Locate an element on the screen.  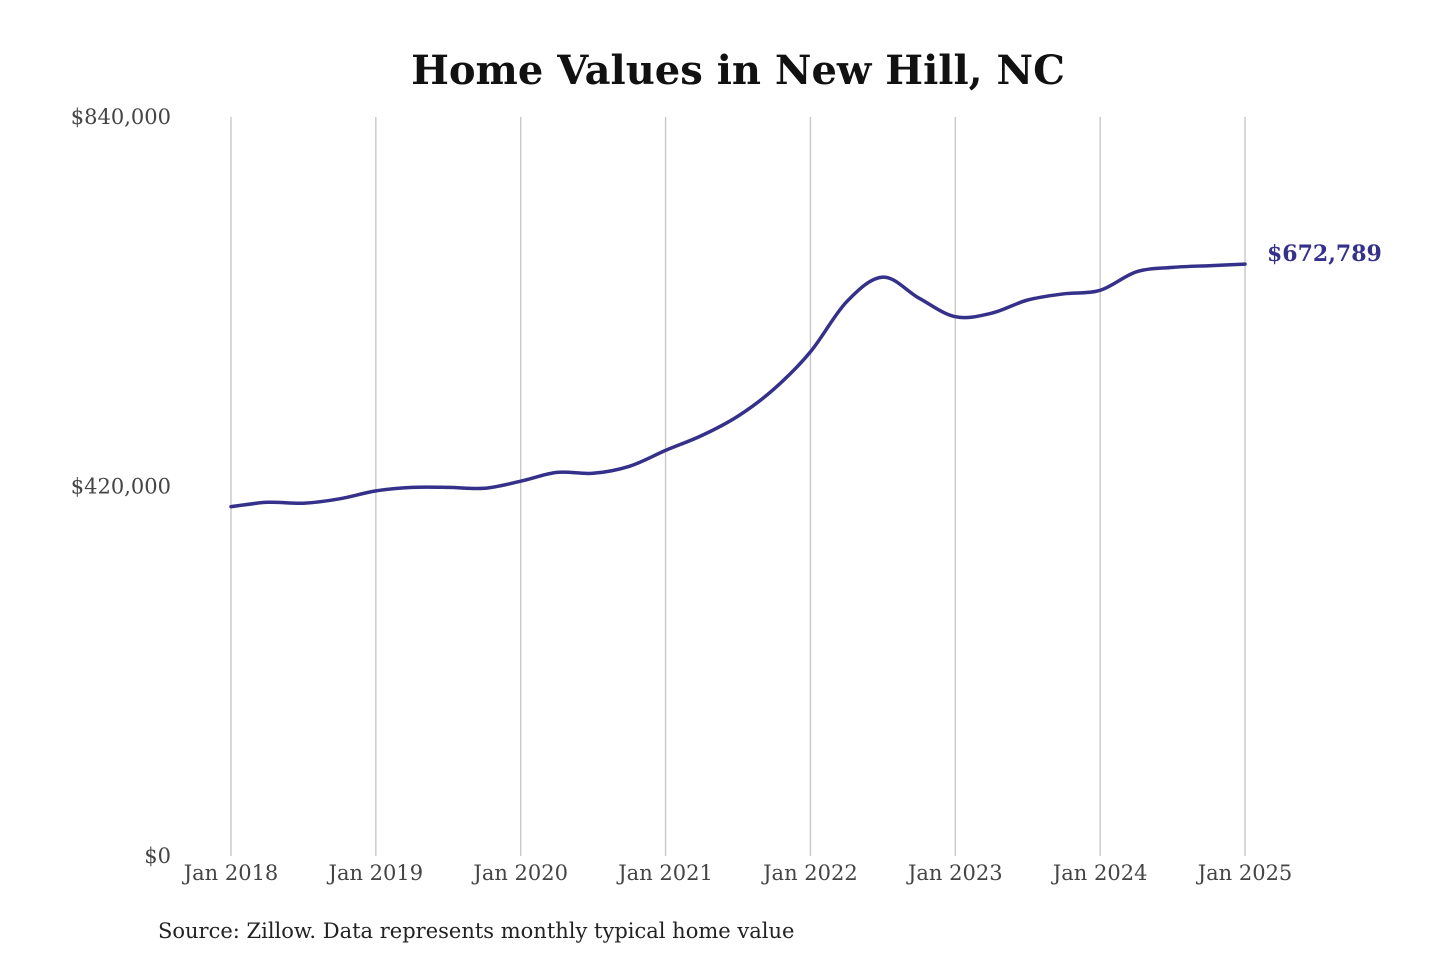
x-tick-label: Jan 2024 is located at coordinates (1099, 873).